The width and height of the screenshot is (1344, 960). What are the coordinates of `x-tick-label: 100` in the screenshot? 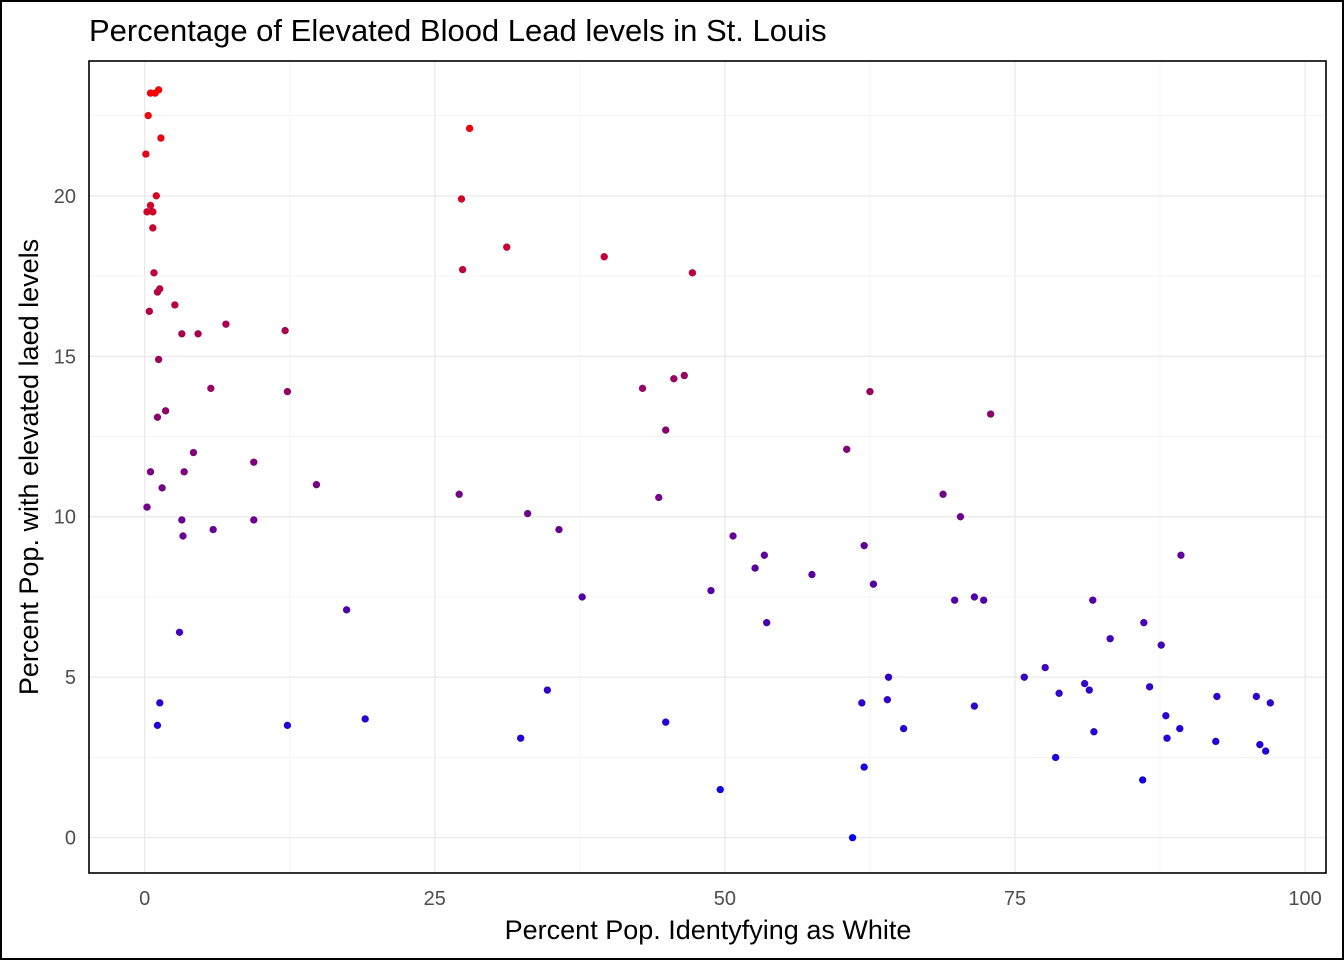 It's located at (1304, 899).